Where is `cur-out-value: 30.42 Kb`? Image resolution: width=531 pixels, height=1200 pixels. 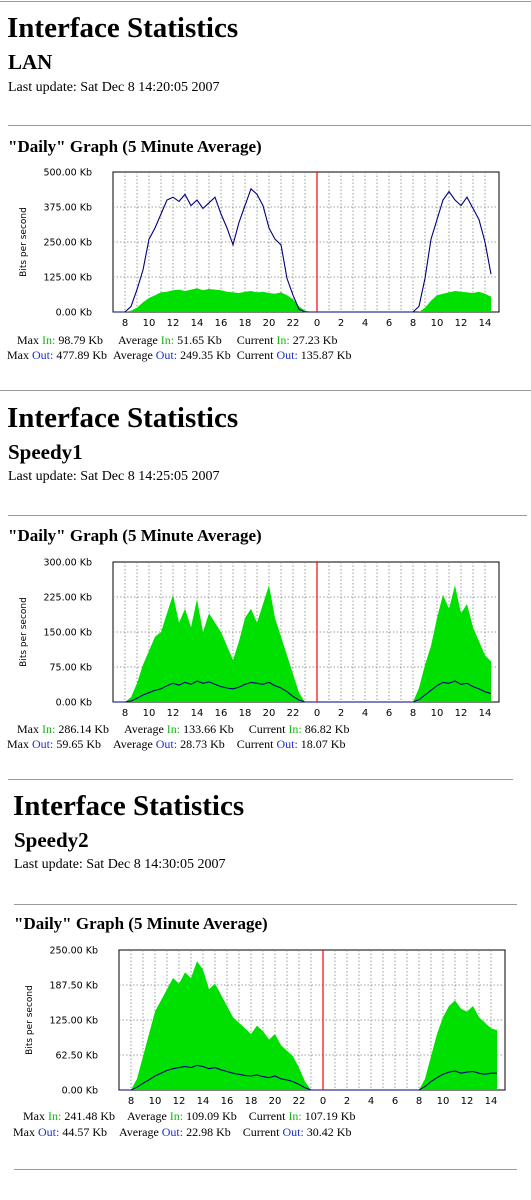 cur-out-value: 30.42 Kb is located at coordinates (329, 1132).